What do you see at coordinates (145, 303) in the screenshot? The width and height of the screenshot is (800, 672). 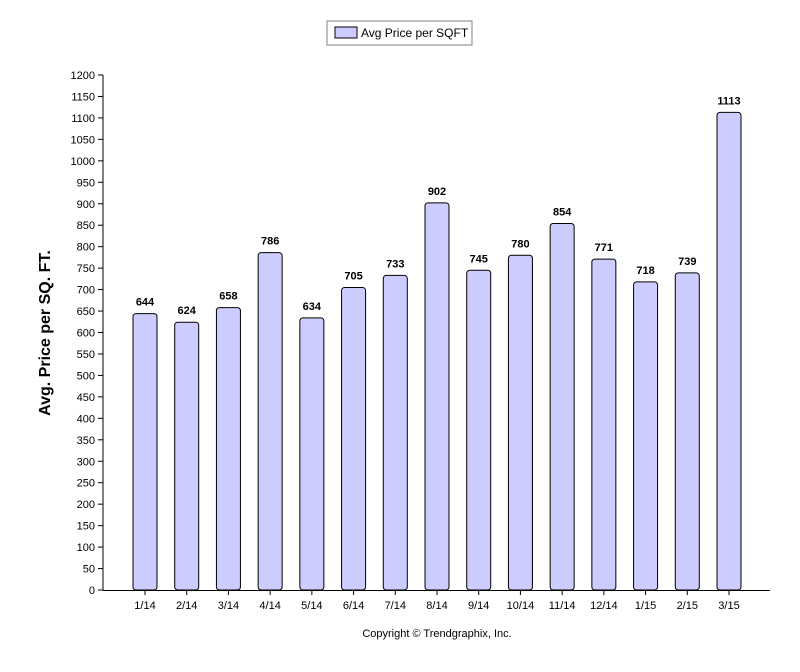 I see `bar-value-label: 644` at bounding box center [145, 303].